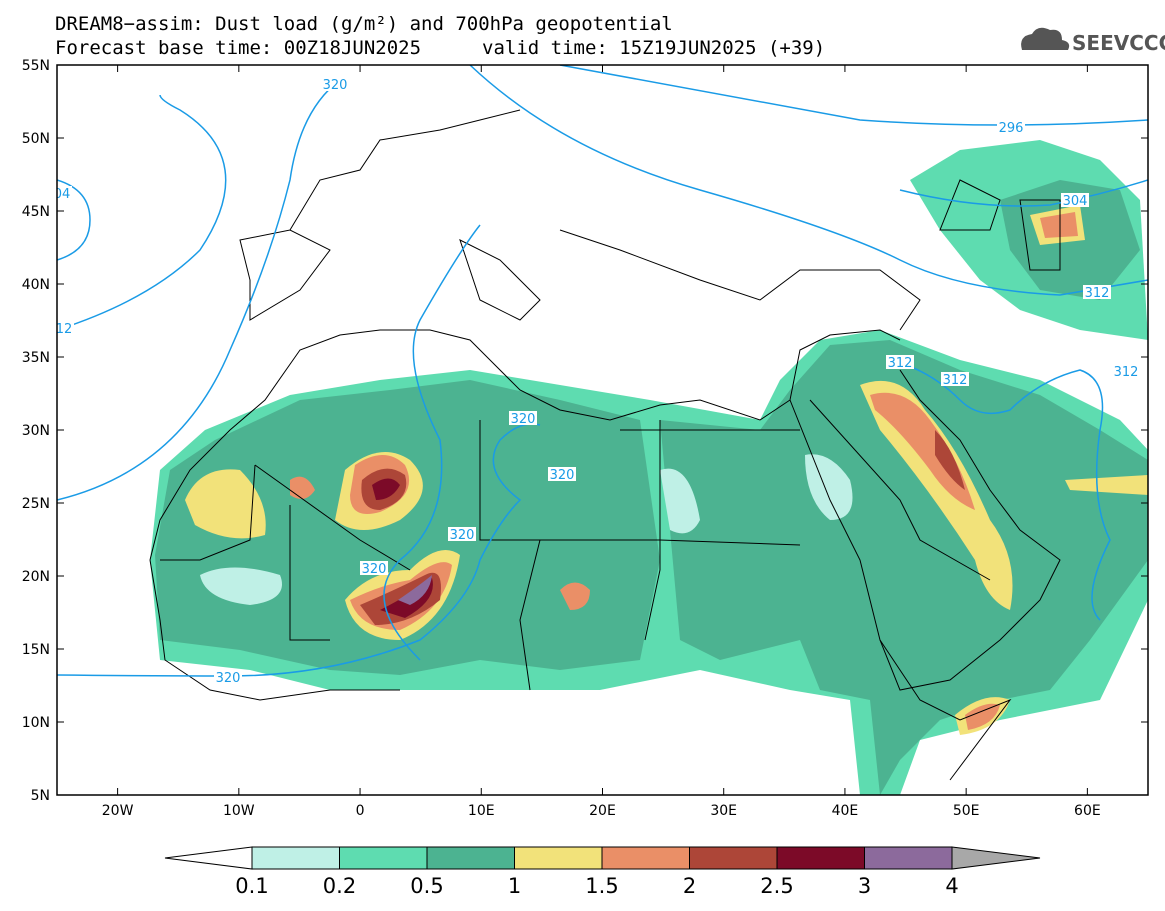  I want to click on contour-label: 04, so click(62, 194).